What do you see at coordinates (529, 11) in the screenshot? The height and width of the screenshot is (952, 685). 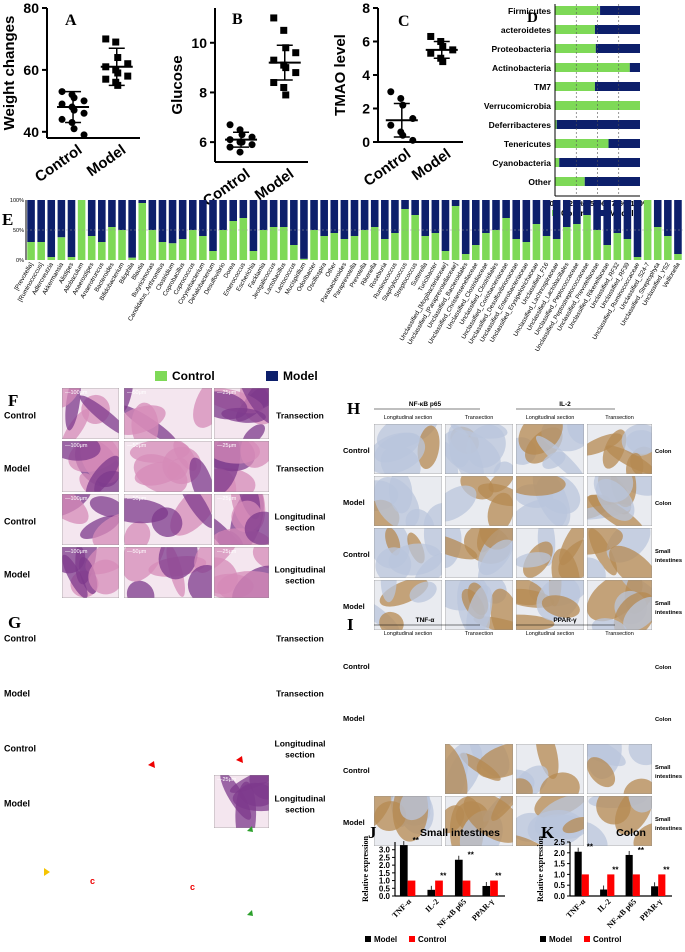 I see `category-label: Firmicutes` at bounding box center [529, 11].